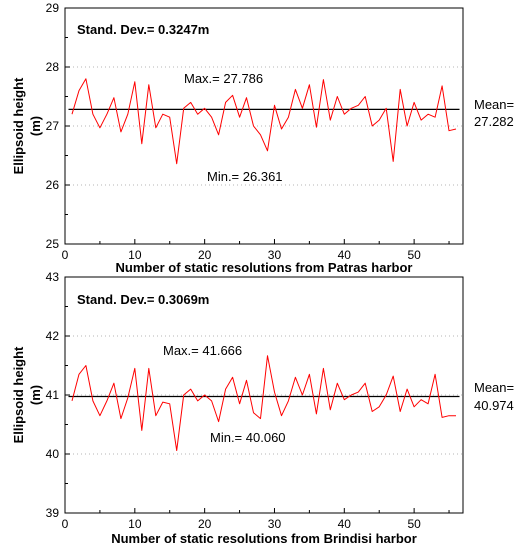 This screenshot has height=550, width=527. I want to click on max-label: Max.= 41.666, so click(202, 350).